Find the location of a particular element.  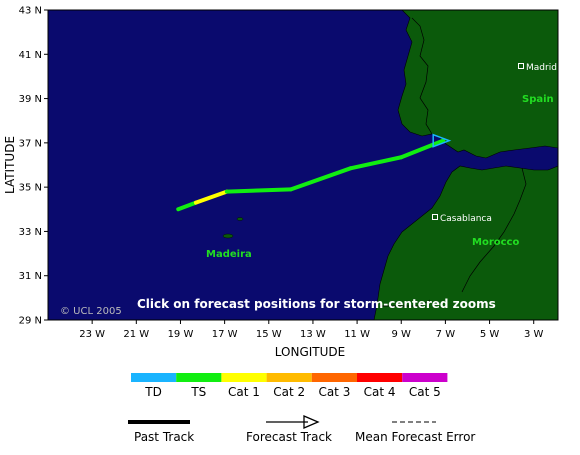

x-tick-label: 19 W is located at coordinates (181, 334).